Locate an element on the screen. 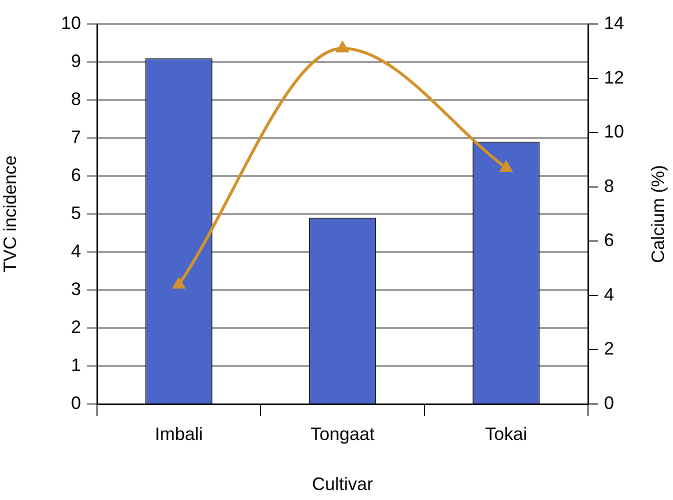 The height and width of the screenshot is (500, 673). y2-axis-title: Calcium (%) is located at coordinates (658, 214).